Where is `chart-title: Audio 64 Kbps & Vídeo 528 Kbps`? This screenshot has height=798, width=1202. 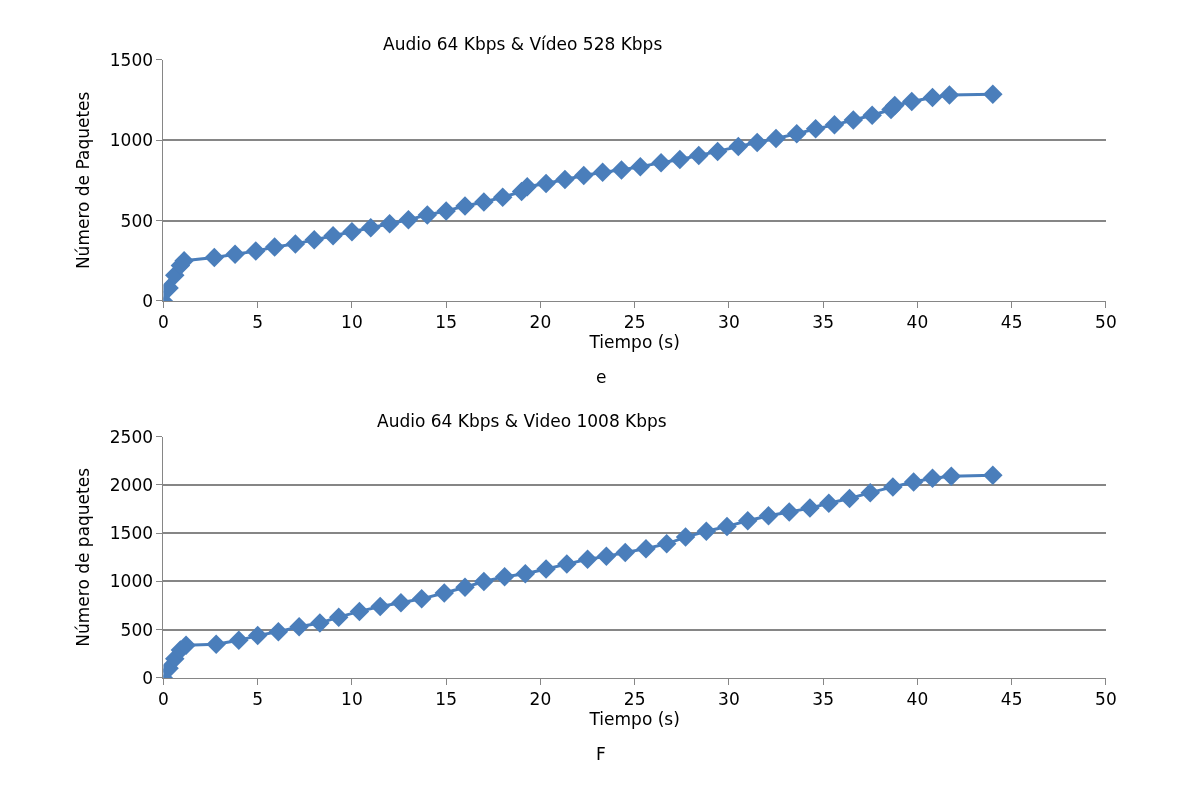 chart-title: Audio 64 Kbps & Vídeo 528 Kbps is located at coordinates (523, 44).